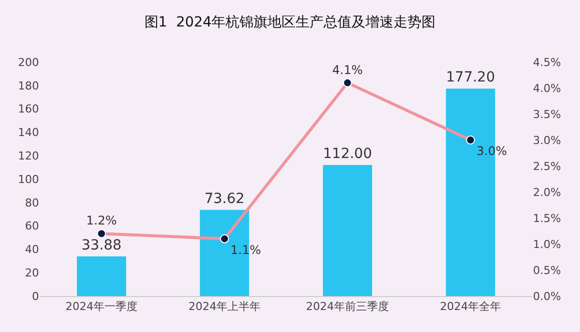 The width and height of the screenshot is (580, 332). Describe the element at coordinates (102, 307) in the screenshot. I see `x-tick-label: 2024年一季度` at that location.